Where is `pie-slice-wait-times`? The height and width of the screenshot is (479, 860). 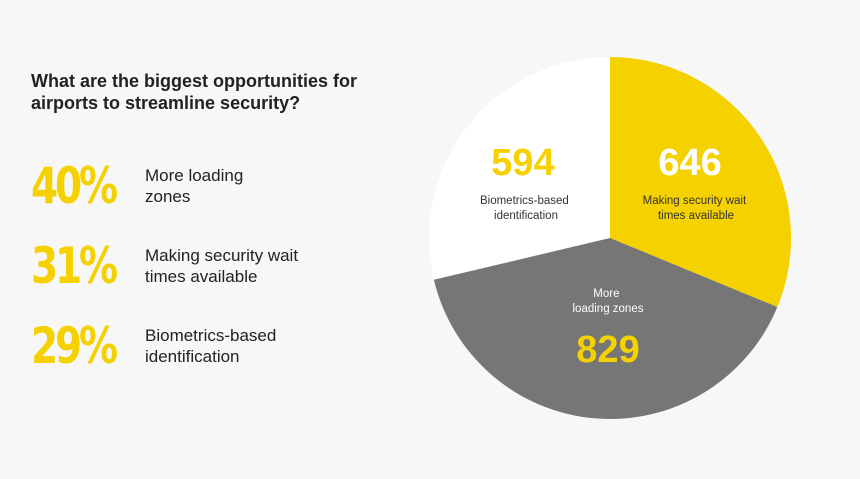
pie-slice-wait-times is located at coordinates (701, 182).